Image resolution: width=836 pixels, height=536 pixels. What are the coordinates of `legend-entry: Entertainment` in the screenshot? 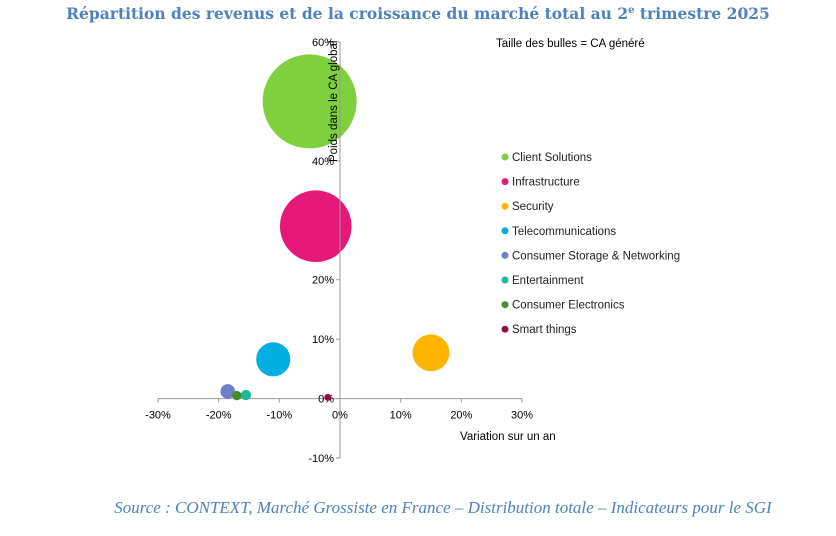 It's located at (548, 281).